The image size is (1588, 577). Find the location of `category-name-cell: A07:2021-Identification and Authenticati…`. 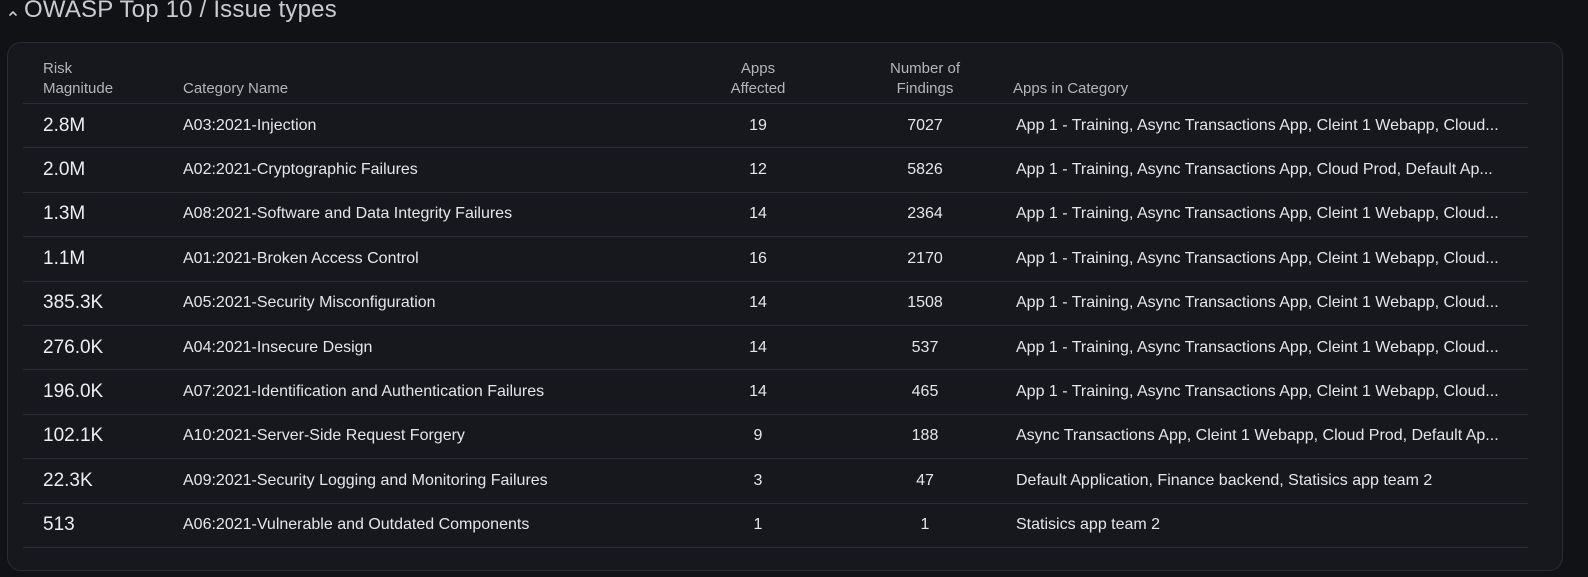

category-name-cell: A07:2021-Identification and Authenticati… is located at coordinates (364, 392).